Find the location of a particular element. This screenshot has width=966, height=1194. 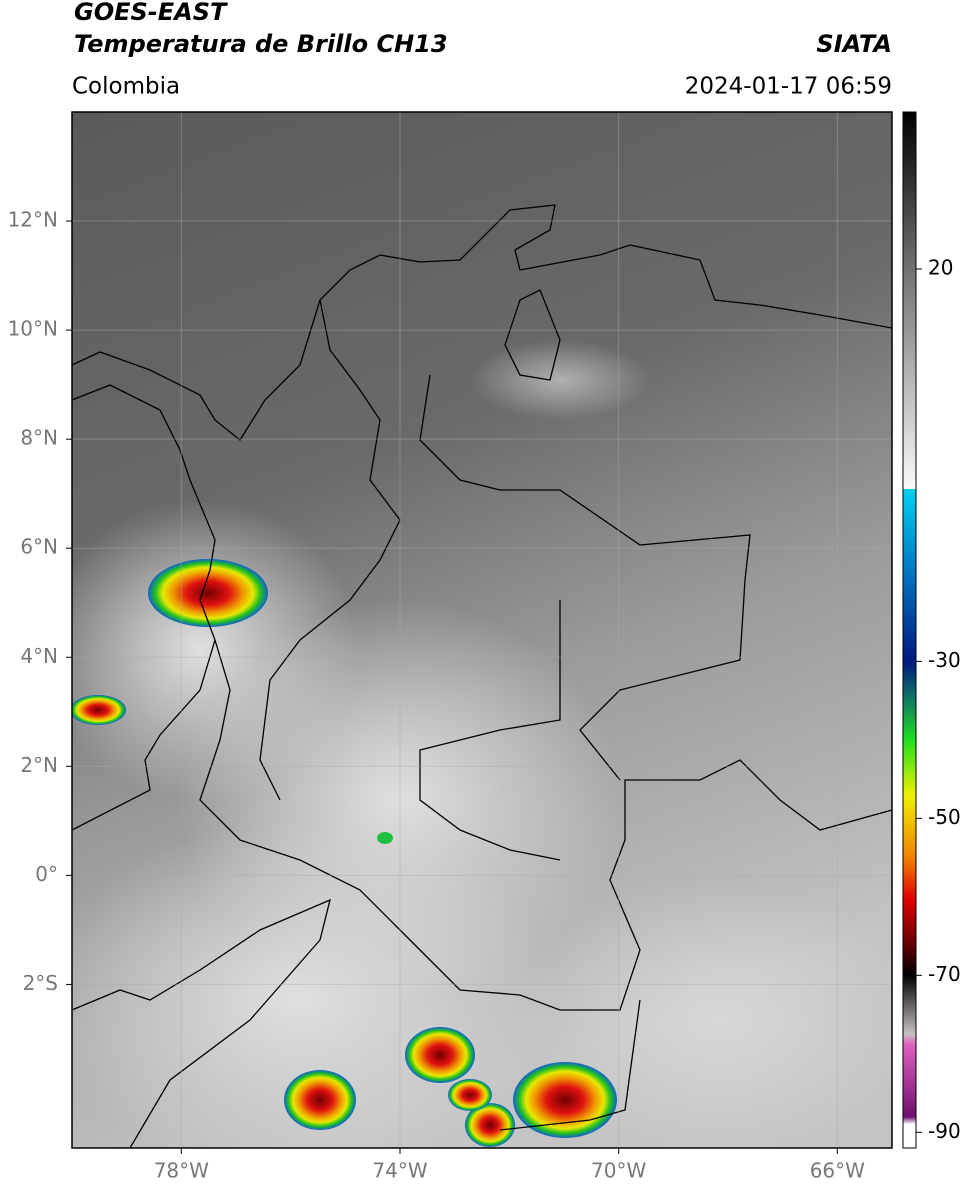

colorbar-tick-label: -70 is located at coordinates (944, 974).